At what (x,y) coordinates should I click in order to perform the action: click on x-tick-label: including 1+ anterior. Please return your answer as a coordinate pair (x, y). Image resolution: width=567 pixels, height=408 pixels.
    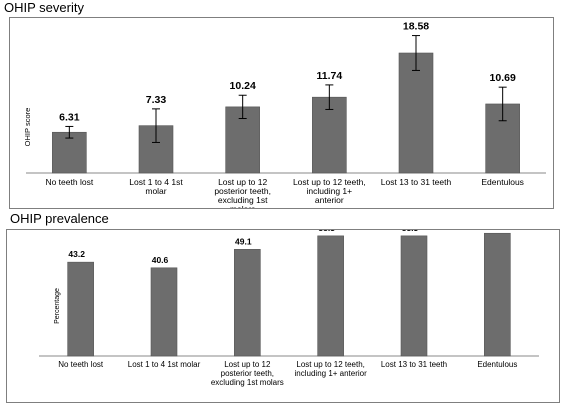
    Looking at the image, I should click on (331, 373).